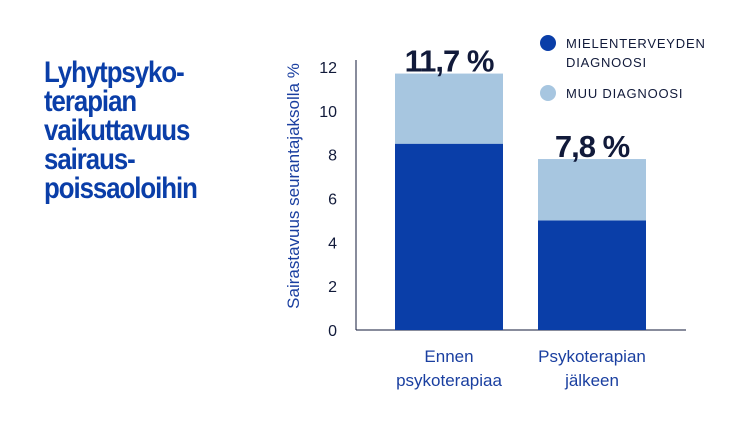  What do you see at coordinates (636, 43) in the screenshot?
I see `legend-label: MIELENTERVEYDEN` at bounding box center [636, 43].